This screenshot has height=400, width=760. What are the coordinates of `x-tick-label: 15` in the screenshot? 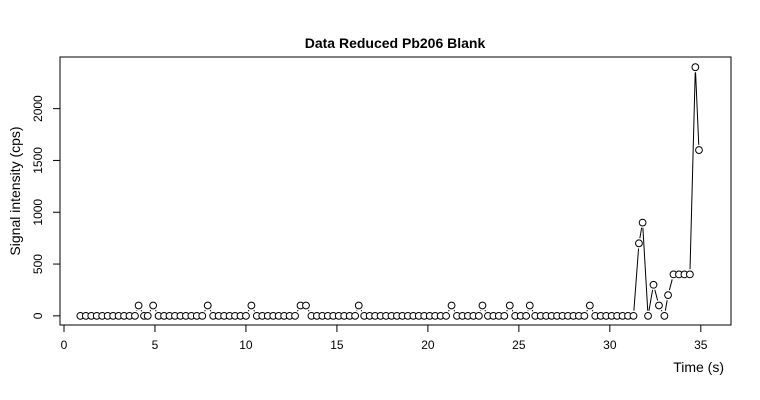 It's located at (337, 345).